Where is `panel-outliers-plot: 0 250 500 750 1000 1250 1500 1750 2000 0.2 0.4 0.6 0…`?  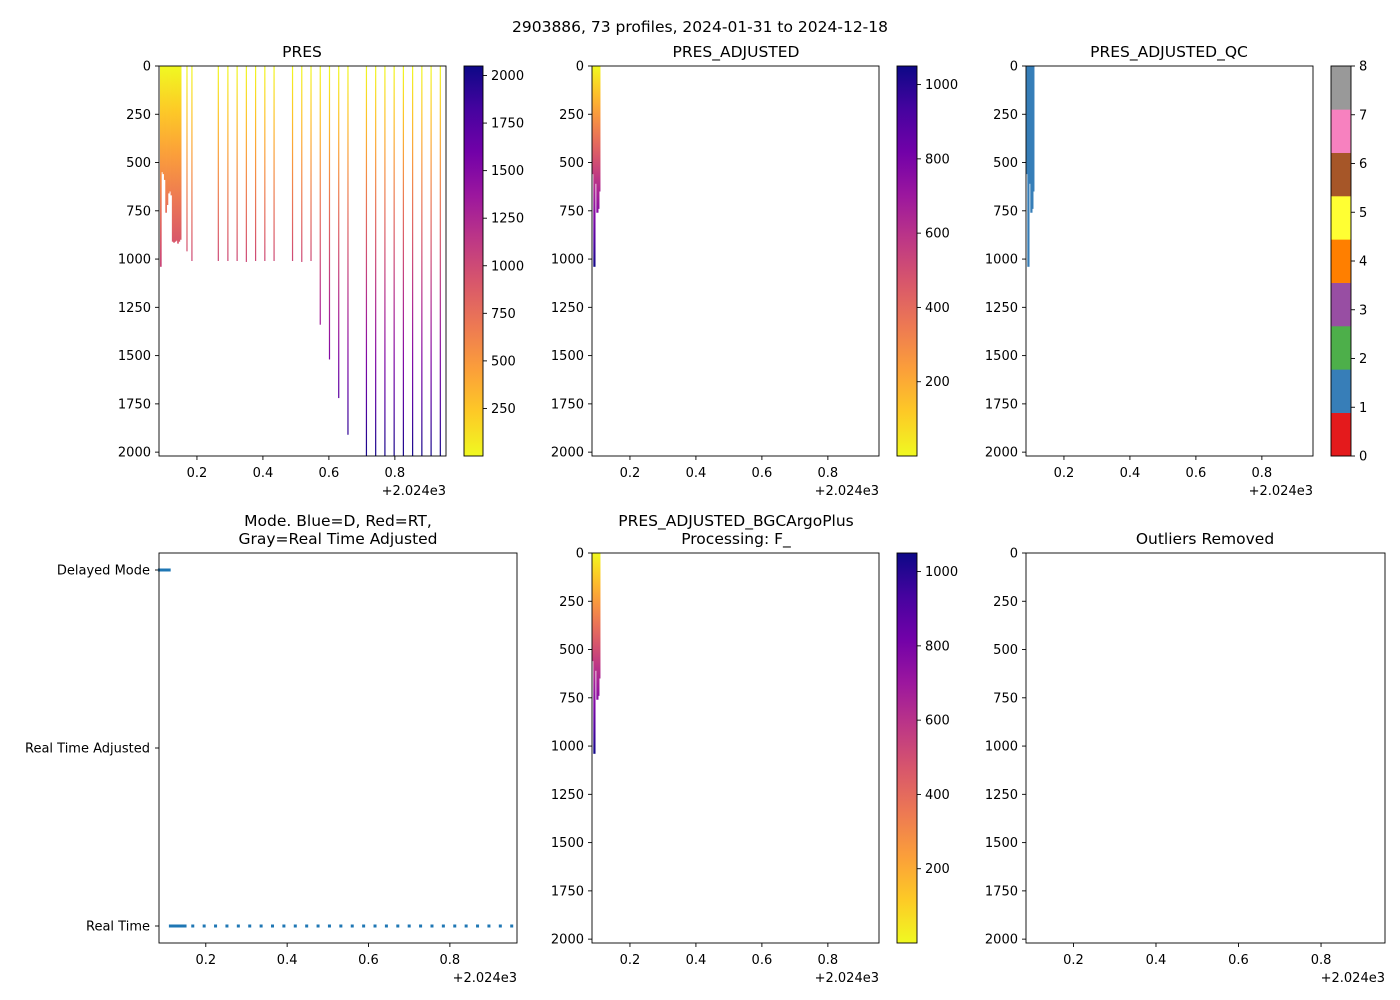 panel-outliers-plot: 0 250 500 750 1000 1250 1500 1750 2000 0.2 0.4 0.6 0… is located at coordinates (1185, 766).